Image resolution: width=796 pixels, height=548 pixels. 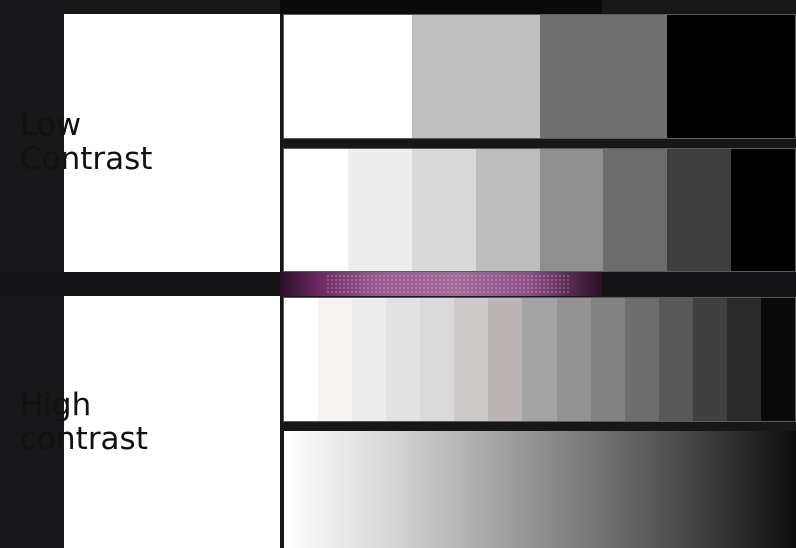 What do you see at coordinates (84, 422) in the screenshot?
I see `high-contrast-label: High contrast` at bounding box center [84, 422].